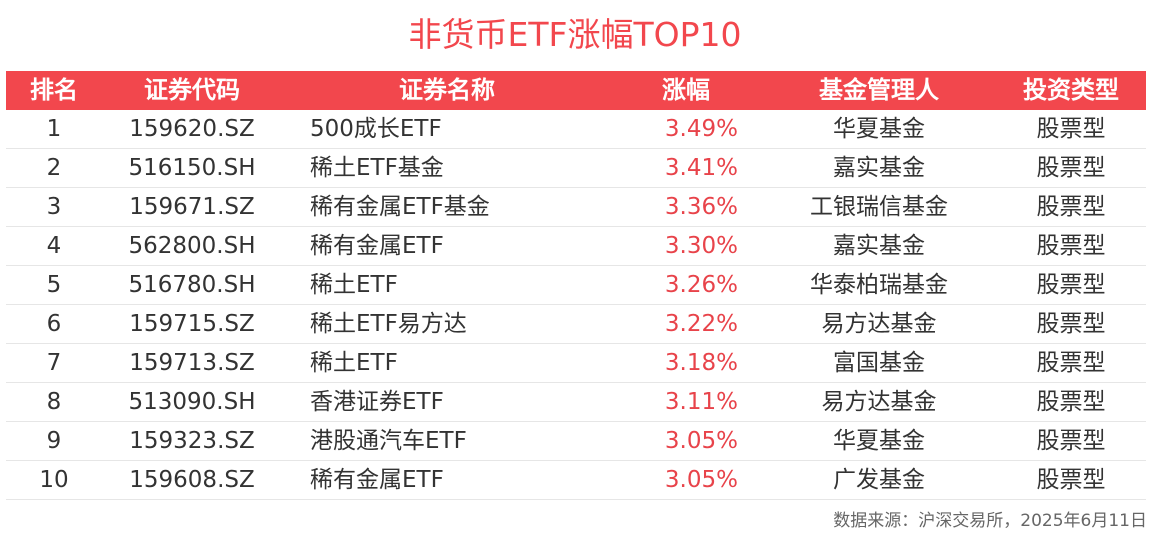 This screenshot has width=1150, height=540. What do you see at coordinates (701, 363) in the screenshot?
I see `cell-change: 3.18%` at bounding box center [701, 363].